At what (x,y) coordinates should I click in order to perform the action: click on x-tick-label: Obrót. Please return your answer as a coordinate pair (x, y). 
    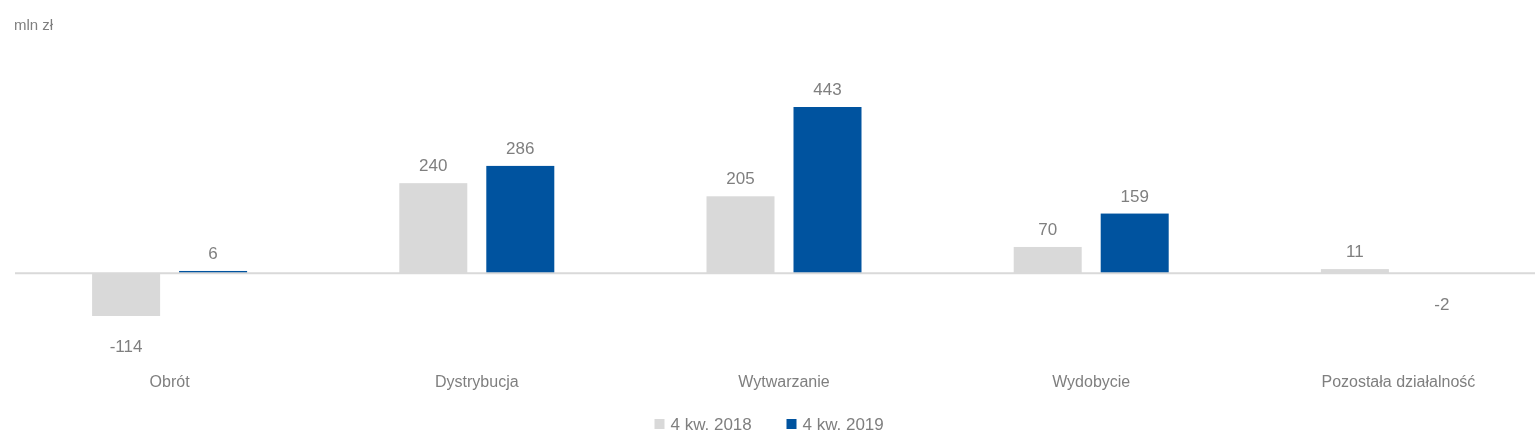
    Looking at the image, I should click on (170, 381).